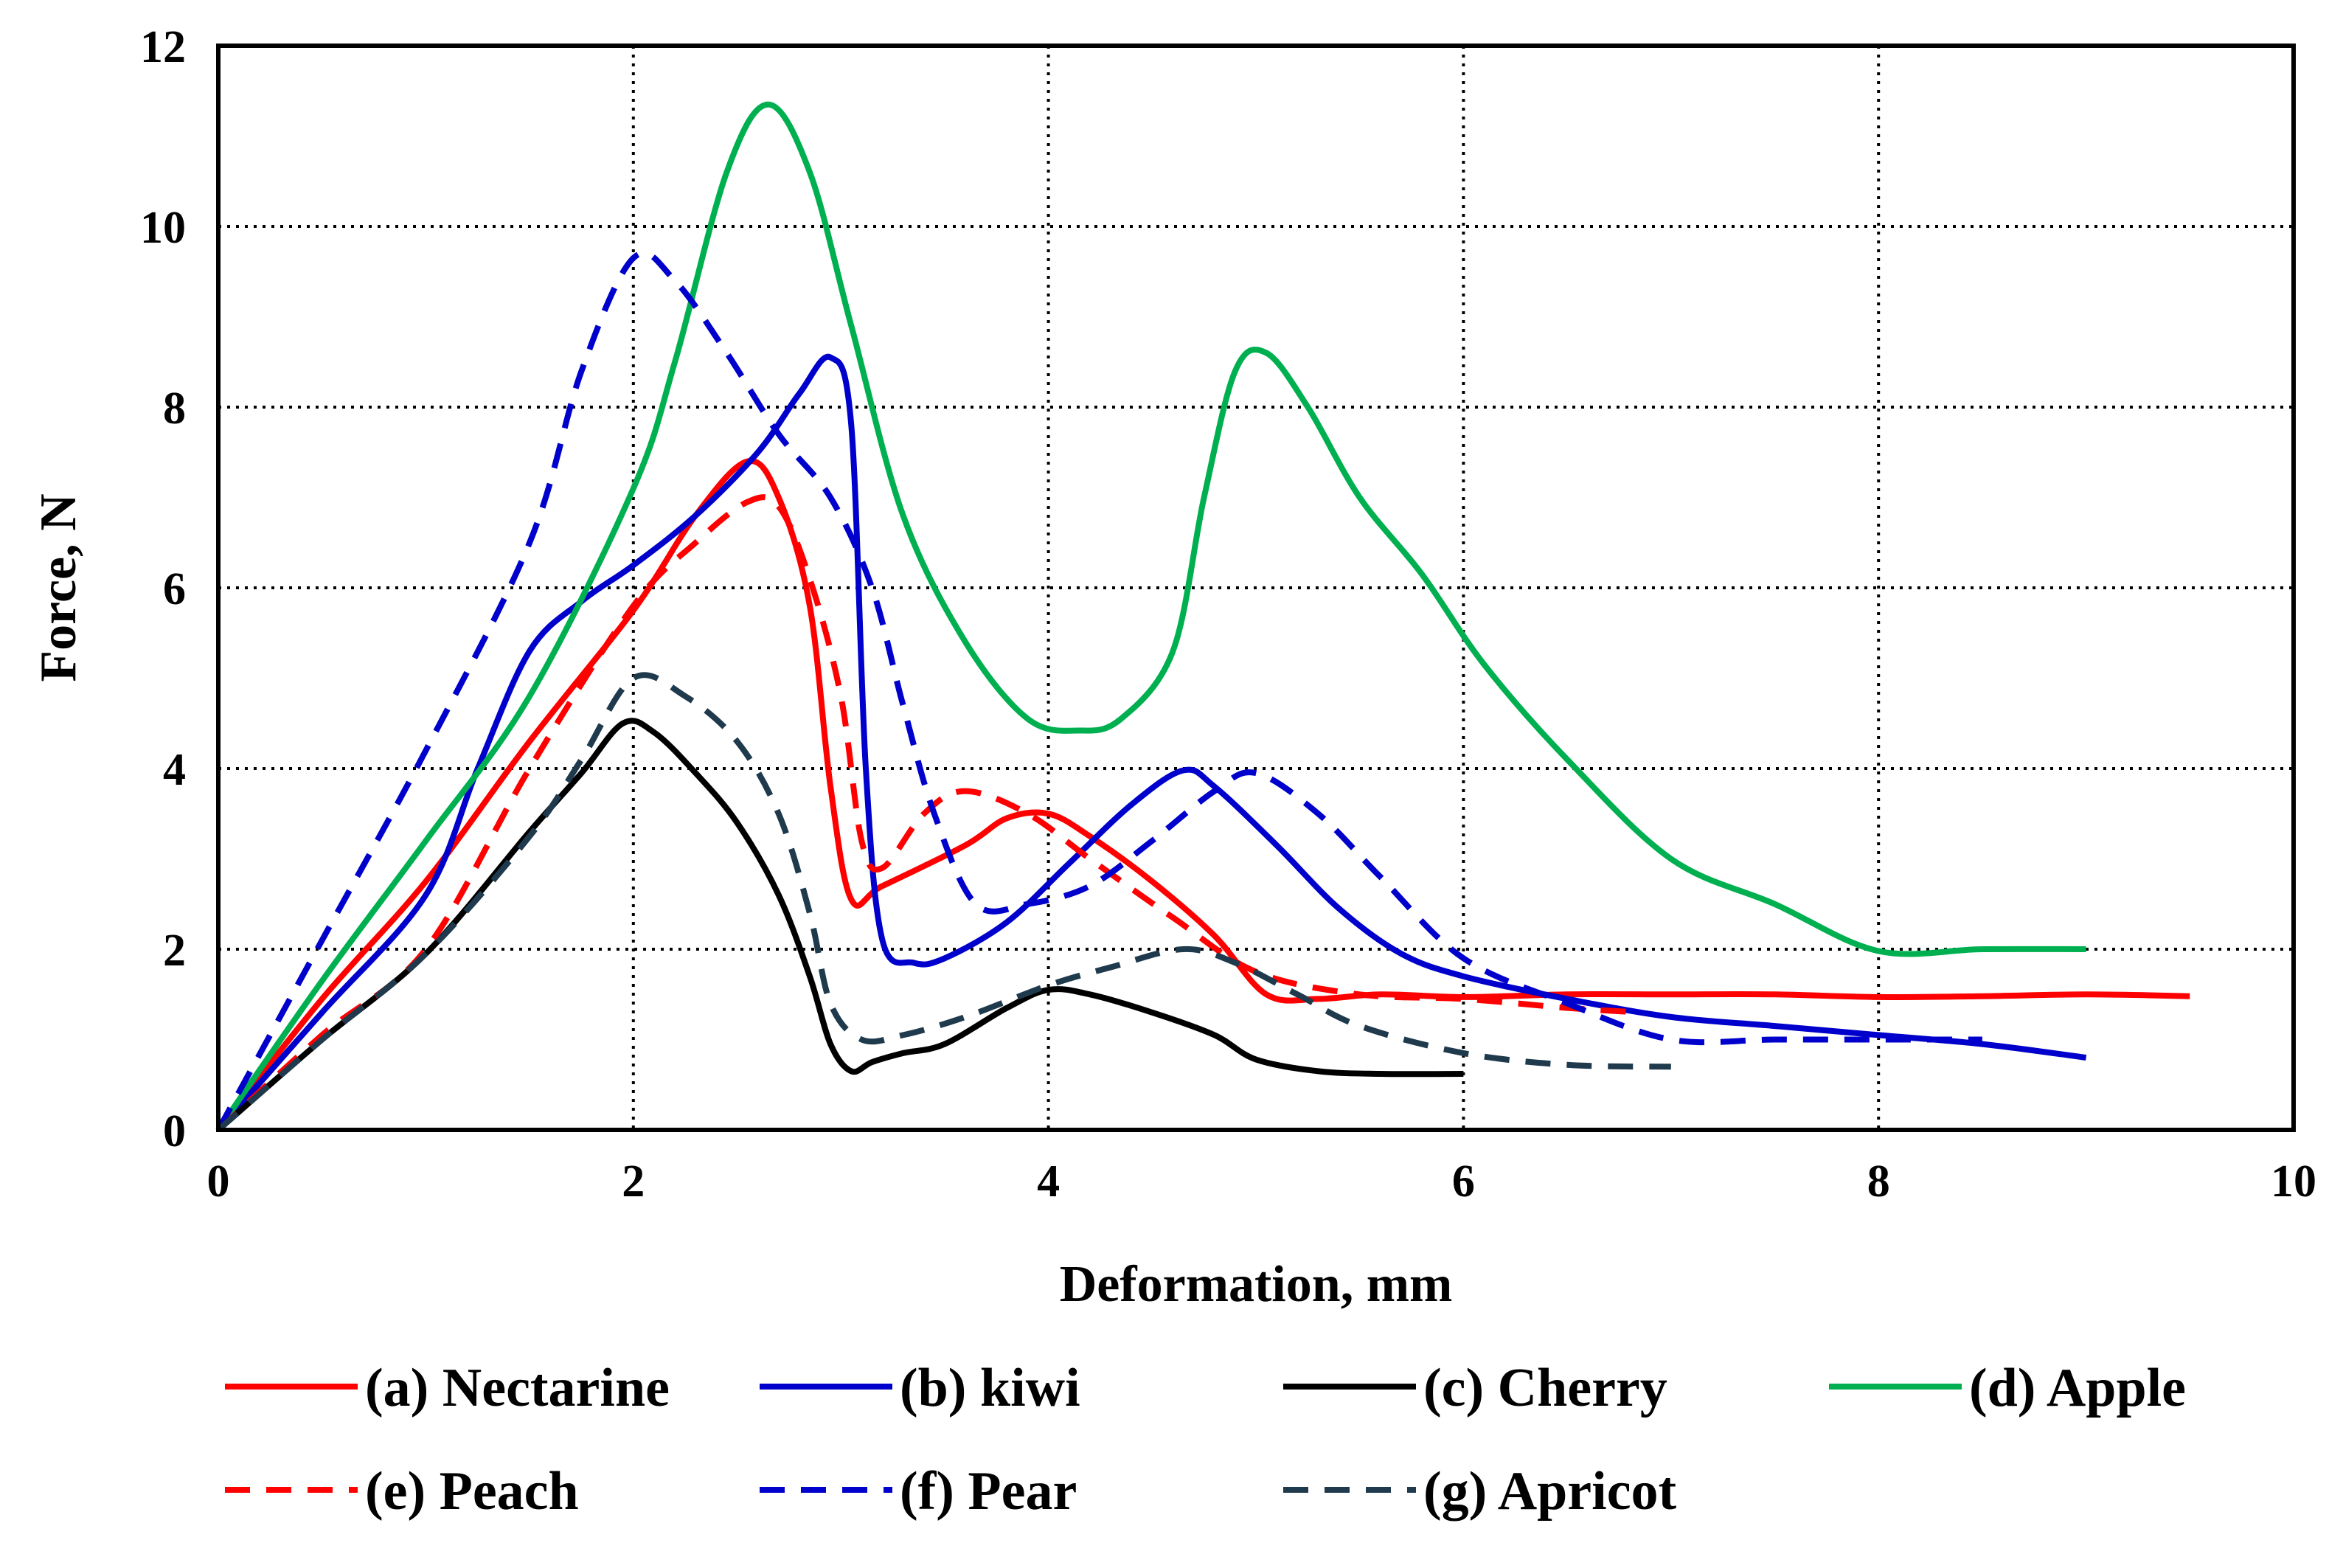  What do you see at coordinates (1463, 1181) in the screenshot?
I see `x-tick-label: 6` at bounding box center [1463, 1181].